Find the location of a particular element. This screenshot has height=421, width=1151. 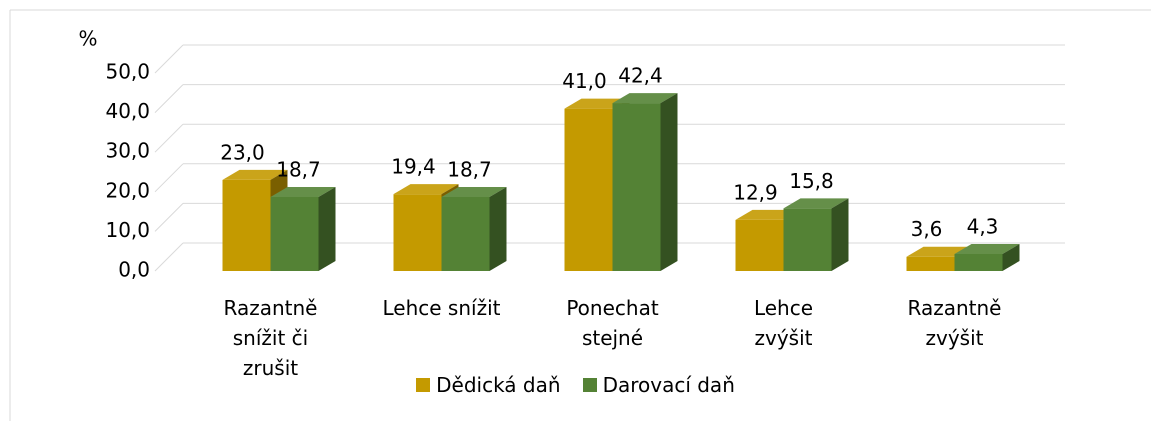

data-label: 15,8 is located at coordinates (811, 181).